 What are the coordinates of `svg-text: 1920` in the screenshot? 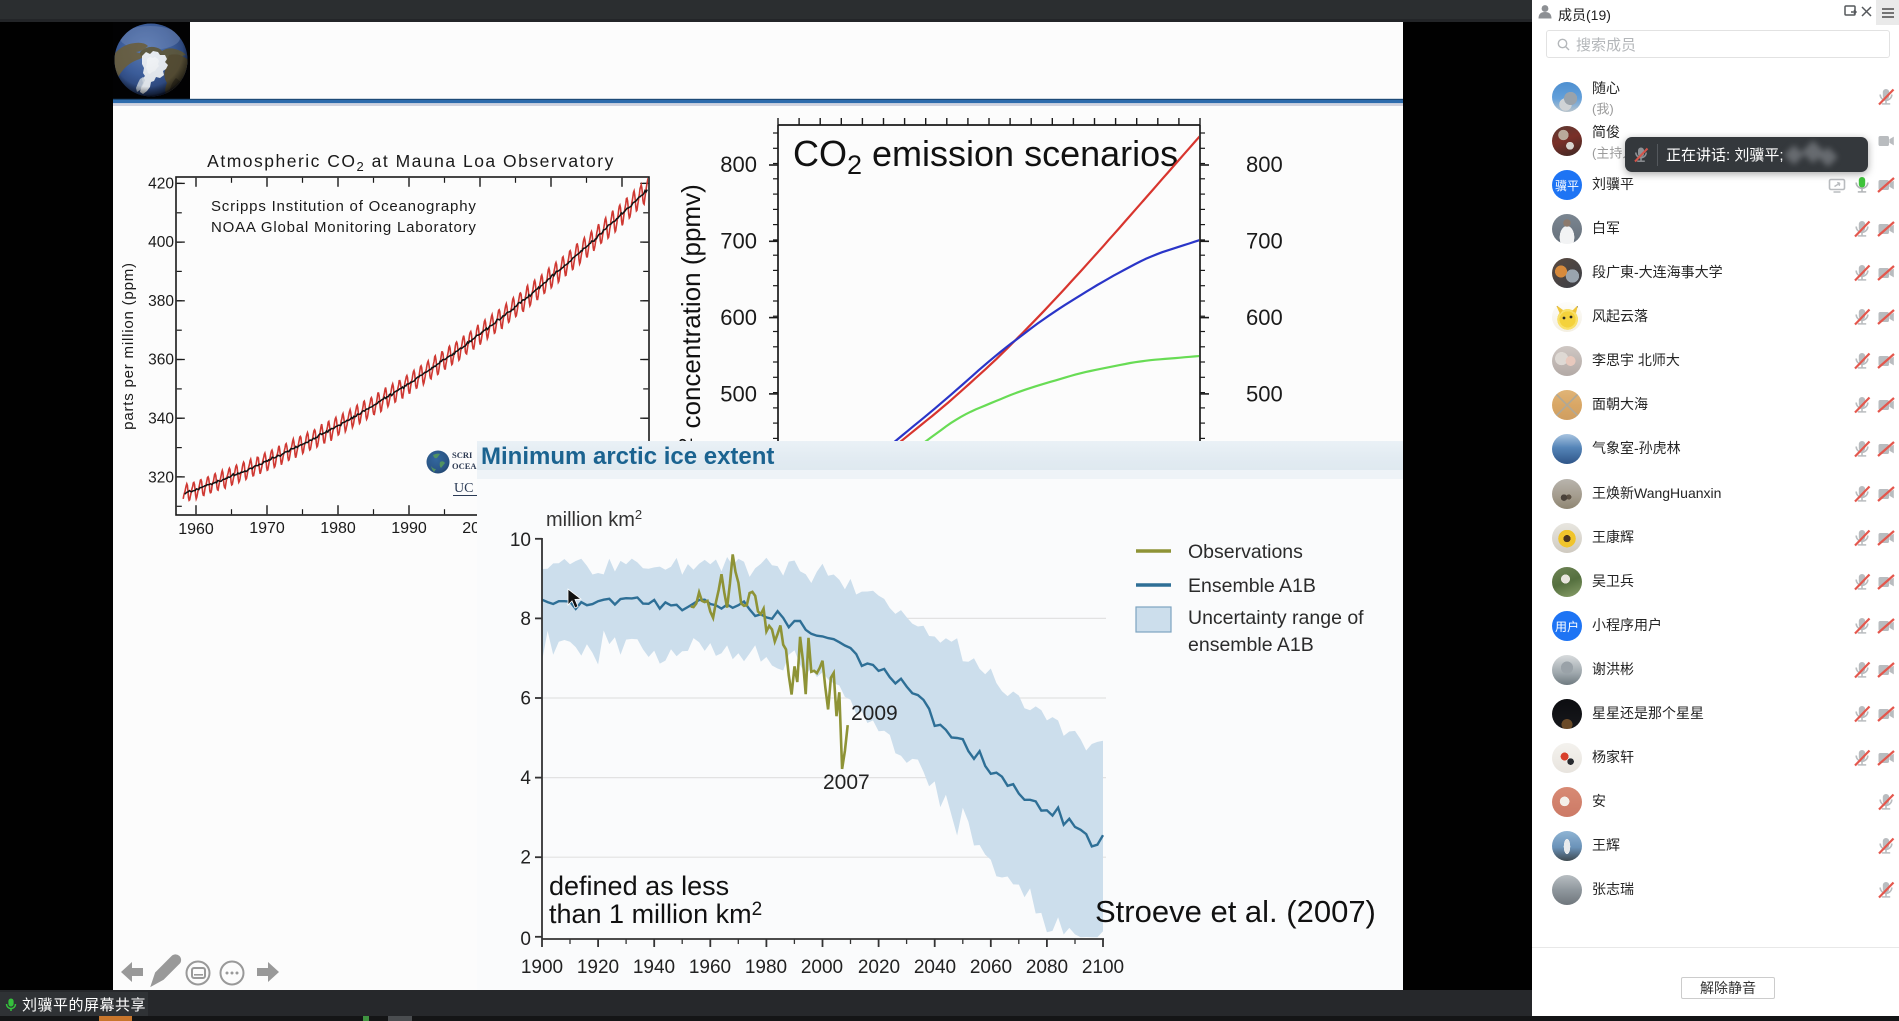 It's located at (598, 967).